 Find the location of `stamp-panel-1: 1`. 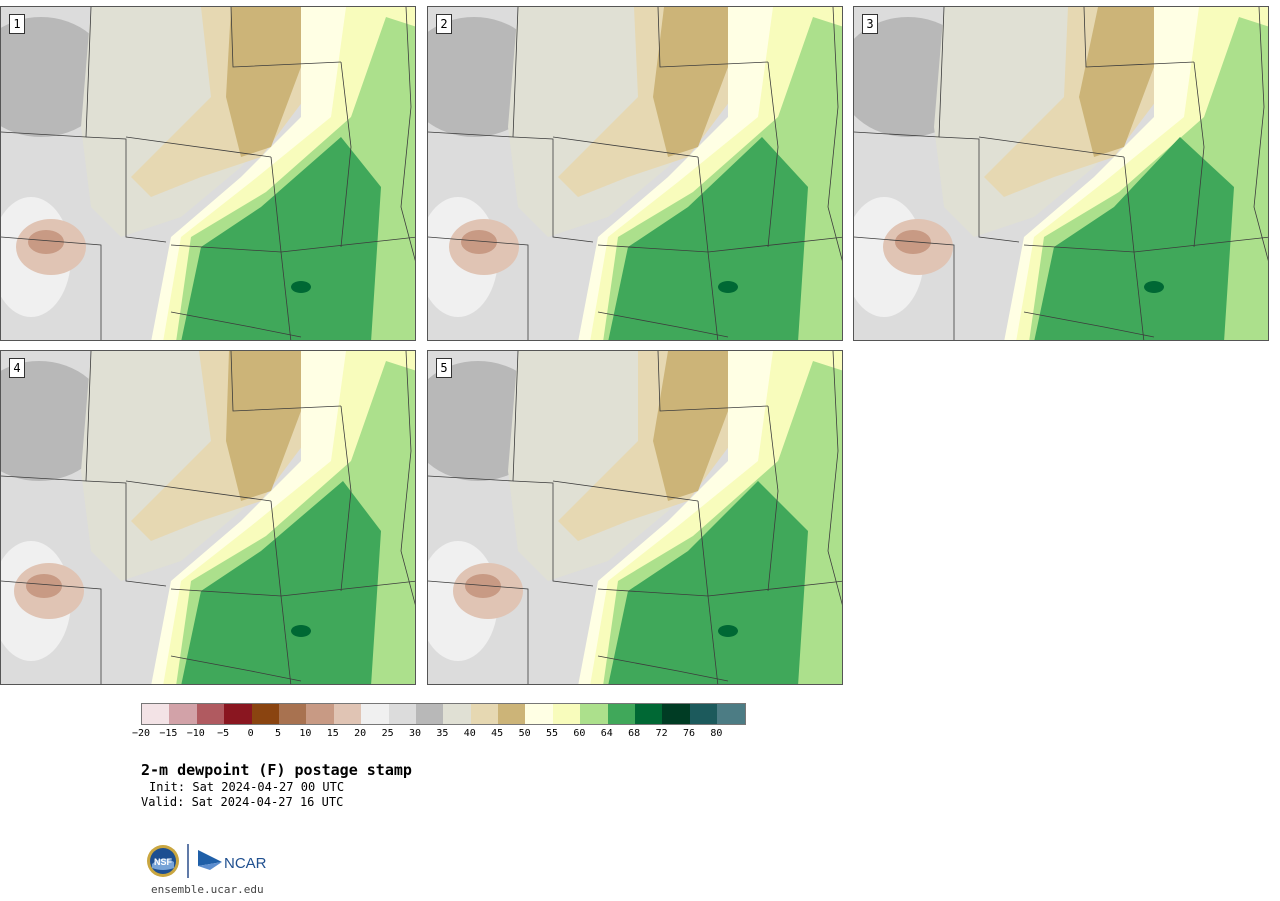

stamp-panel-1: 1 is located at coordinates (208, 173).